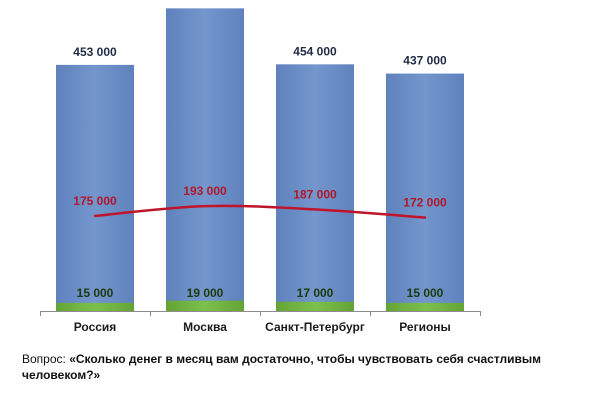 Image resolution: width=600 pixels, height=401 pixels. What do you see at coordinates (95, 327) in the screenshot?
I see `category-label-0: Россия` at bounding box center [95, 327].